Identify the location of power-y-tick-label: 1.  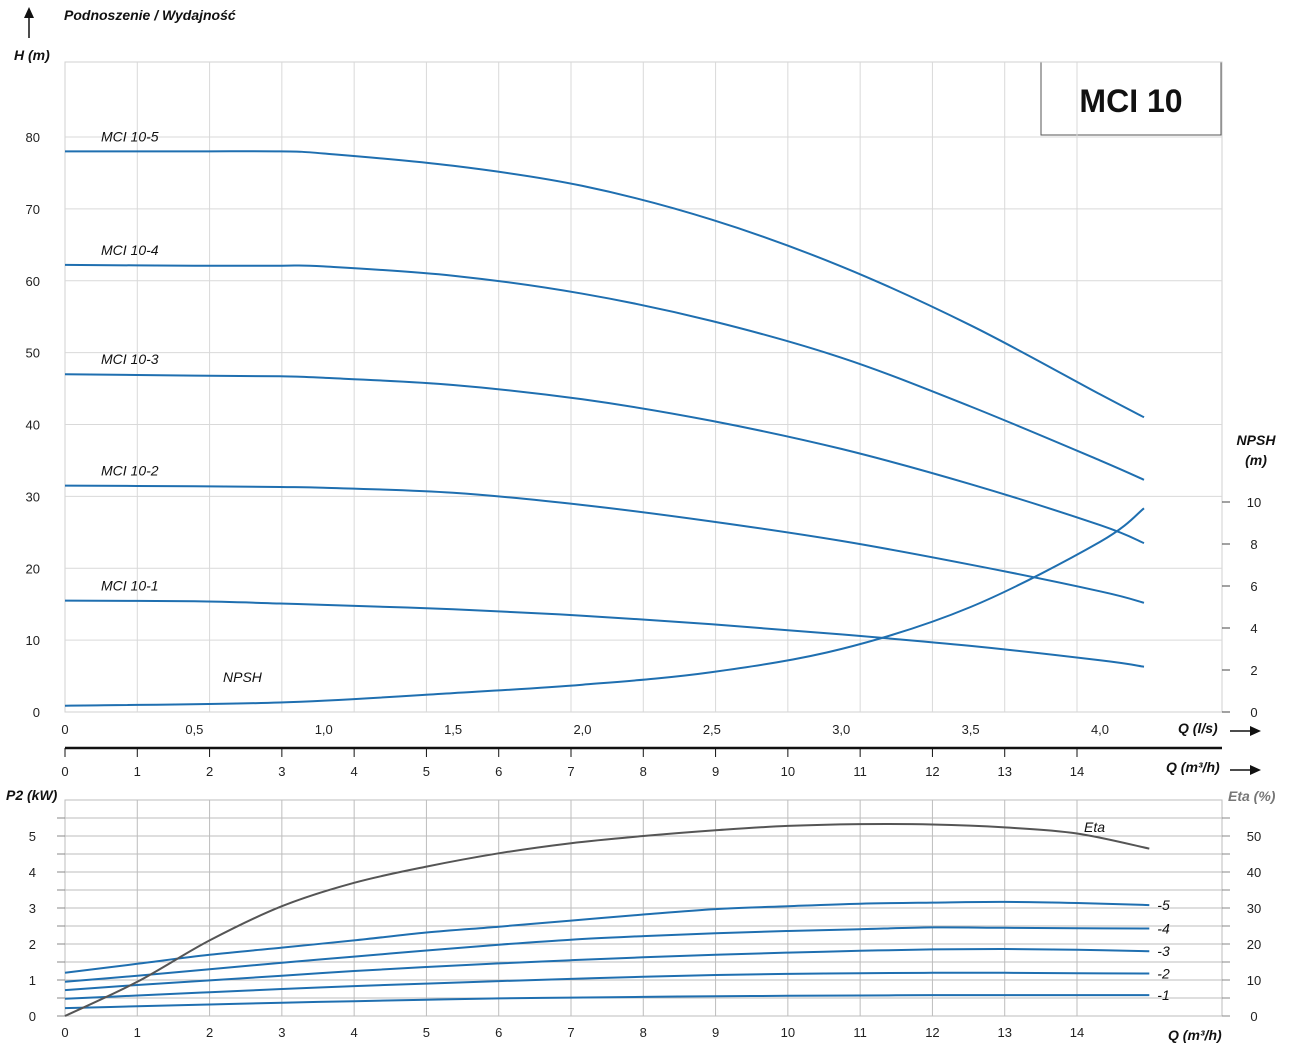
(32, 980).